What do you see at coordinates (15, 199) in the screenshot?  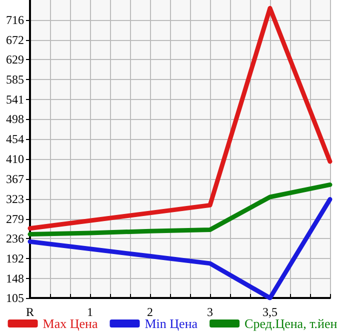 I see `y-tick-label: 323` at bounding box center [15, 199].